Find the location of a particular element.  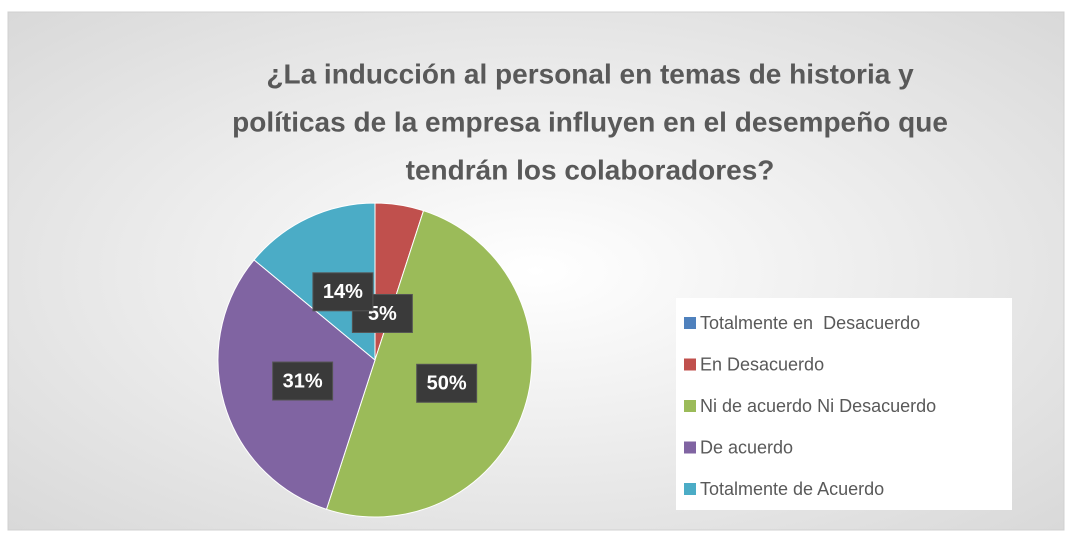

legend-box is located at coordinates (844, 404).